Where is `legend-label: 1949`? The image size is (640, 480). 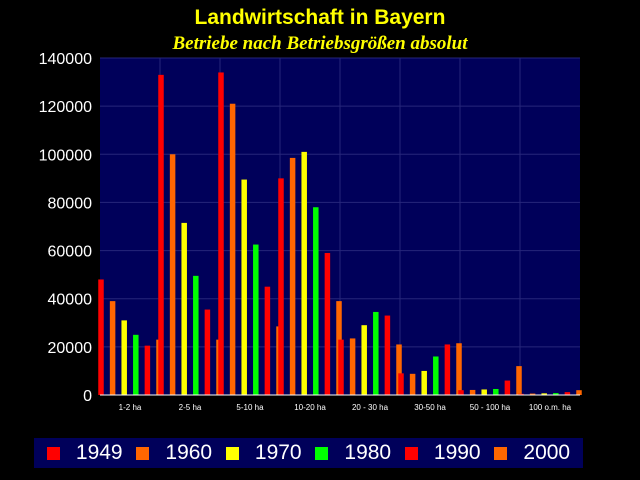 legend-label: 1949 is located at coordinates (99, 452).